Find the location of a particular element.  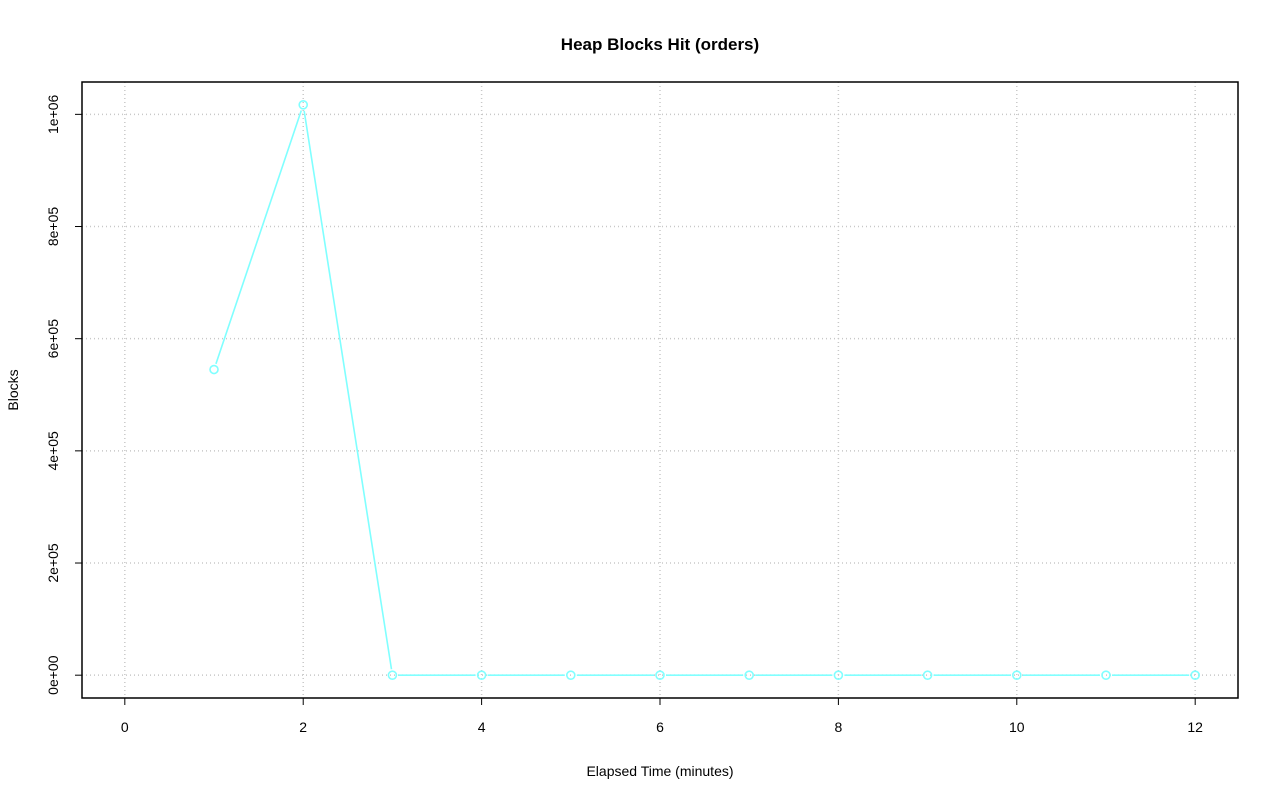

x-tick-label: 0 is located at coordinates (125, 727).